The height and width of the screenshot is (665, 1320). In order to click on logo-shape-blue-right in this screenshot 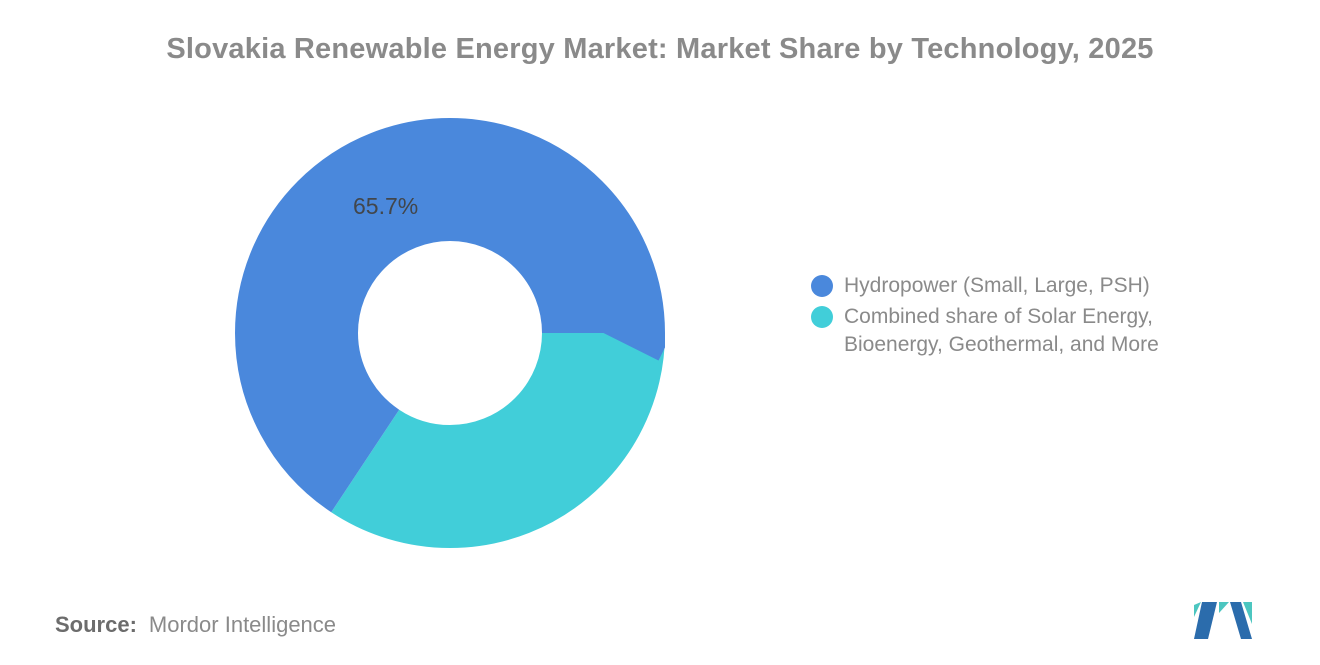, I will do `click(1241, 620)`.